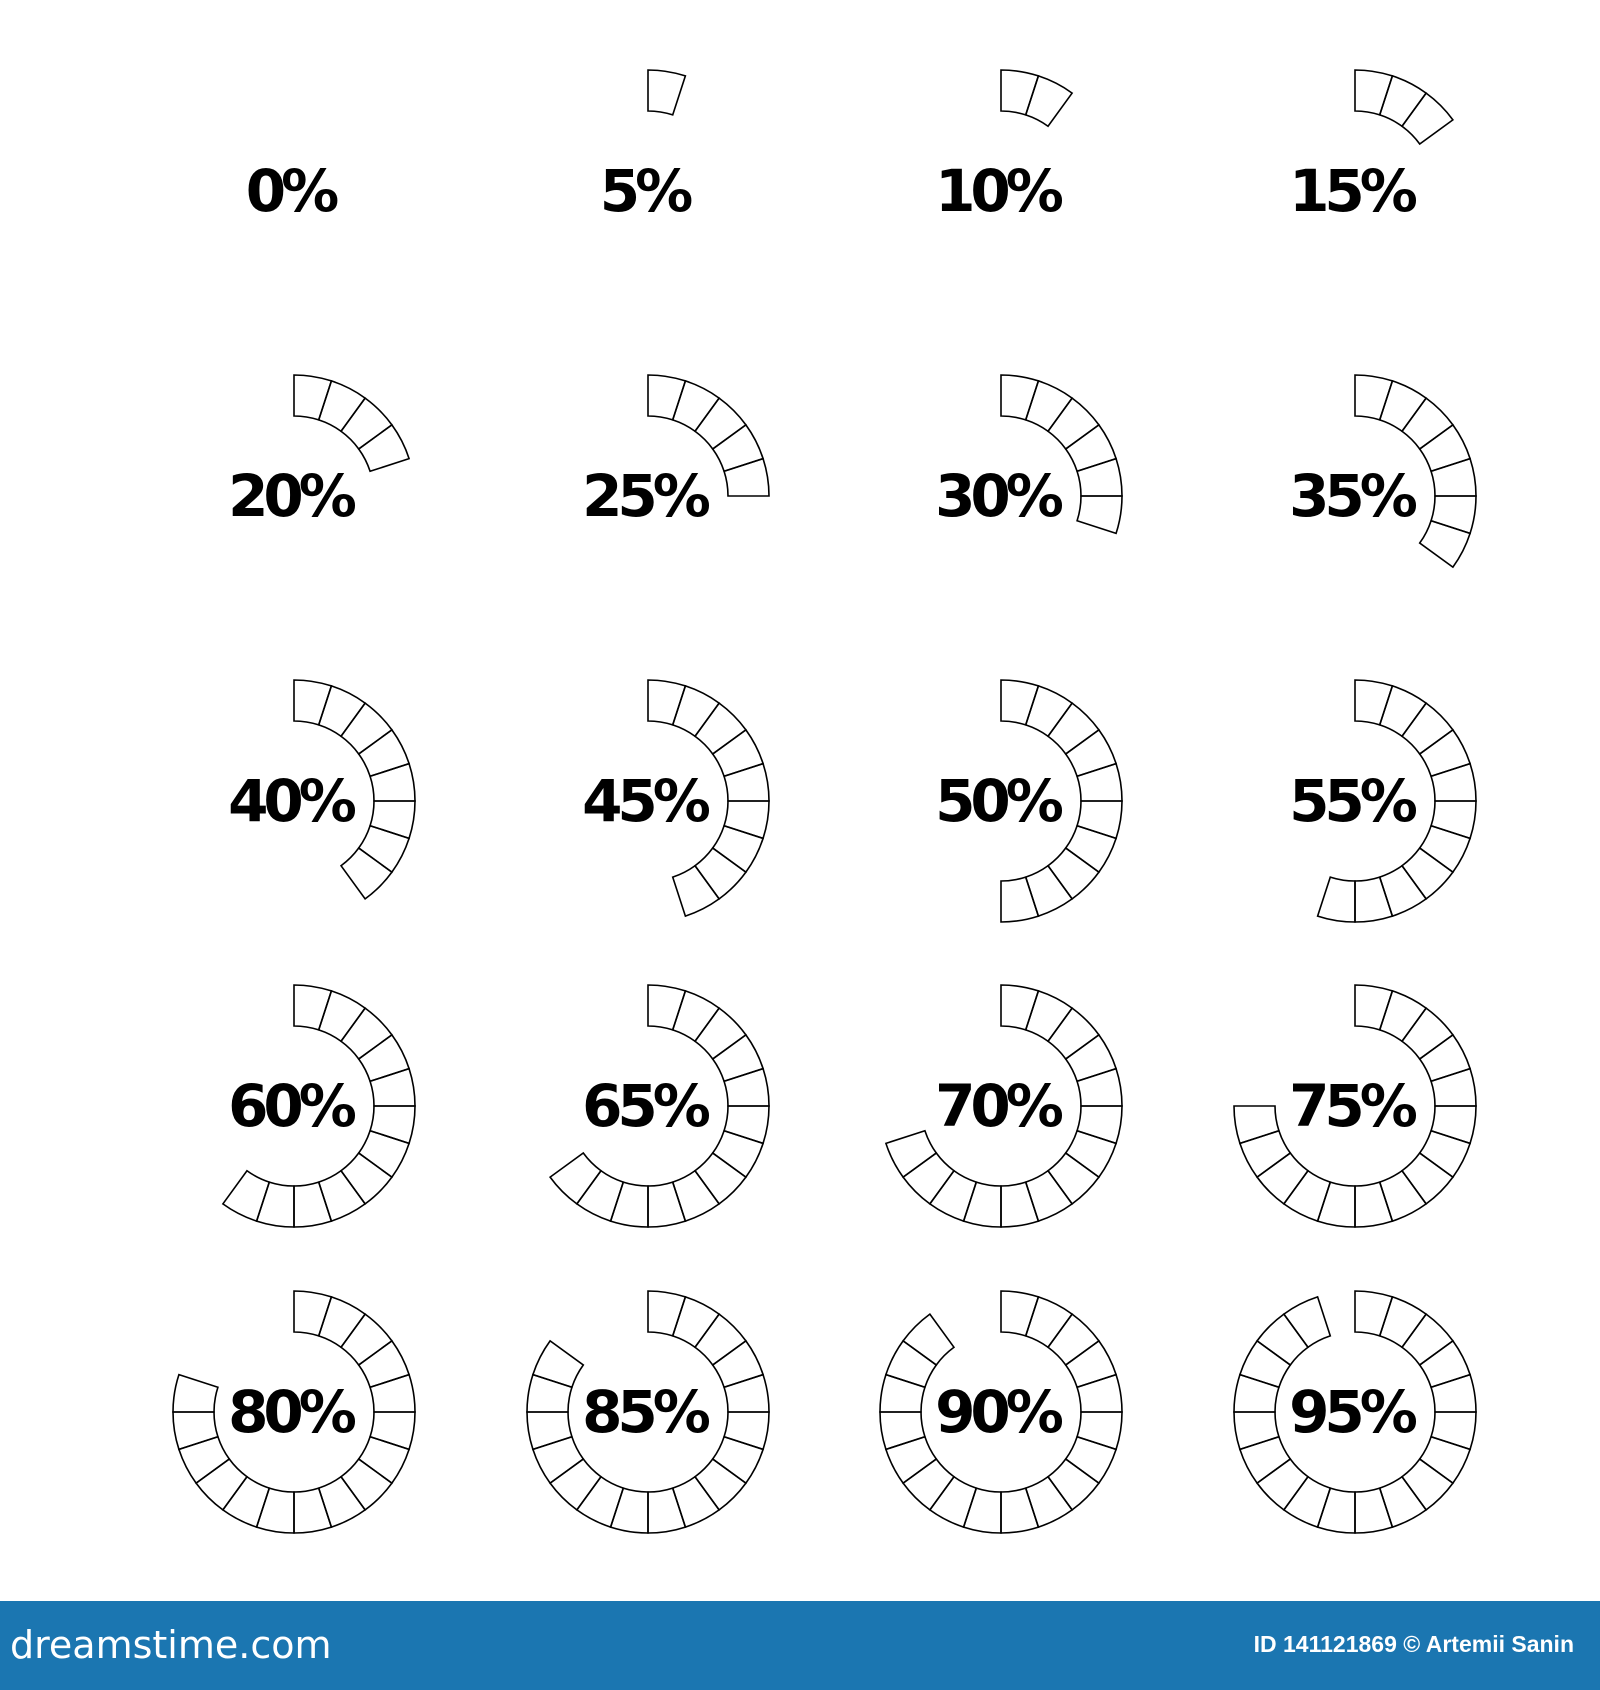  What do you see at coordinates (292, 191) in the screenshot?
I see `value-label: 0%` at bounding box center [292, 191].